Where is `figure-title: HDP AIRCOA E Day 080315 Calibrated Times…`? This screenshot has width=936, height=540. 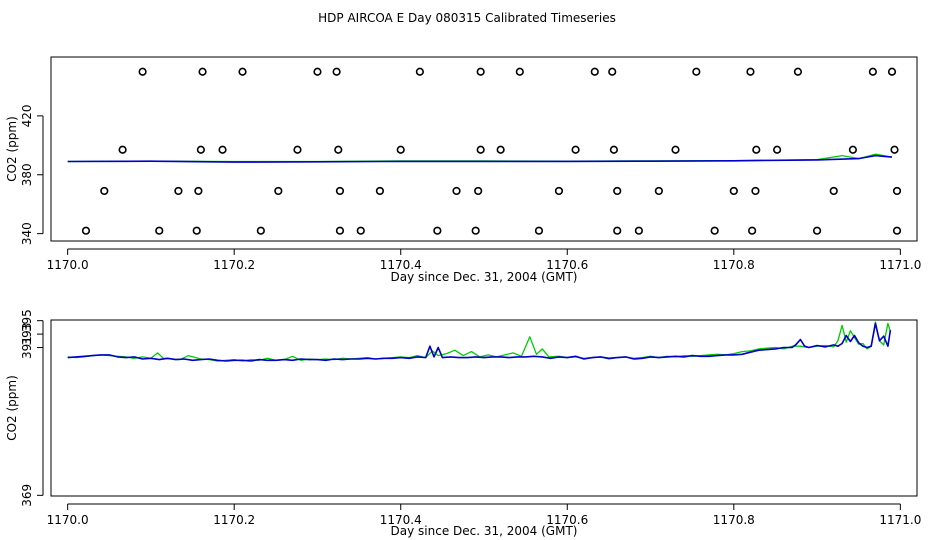
figure-title: HDP AIRCOA E Day 080315 Calibrated Times… is located at coordinates (467, 18).